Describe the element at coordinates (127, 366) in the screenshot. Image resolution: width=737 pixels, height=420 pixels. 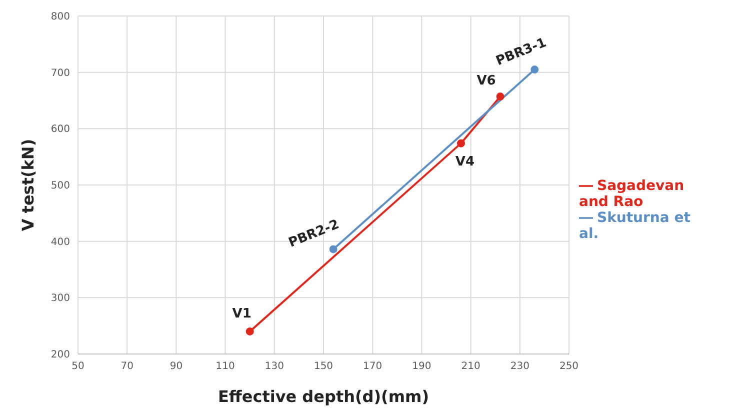
I see `x-tick-label: 70` at that location.